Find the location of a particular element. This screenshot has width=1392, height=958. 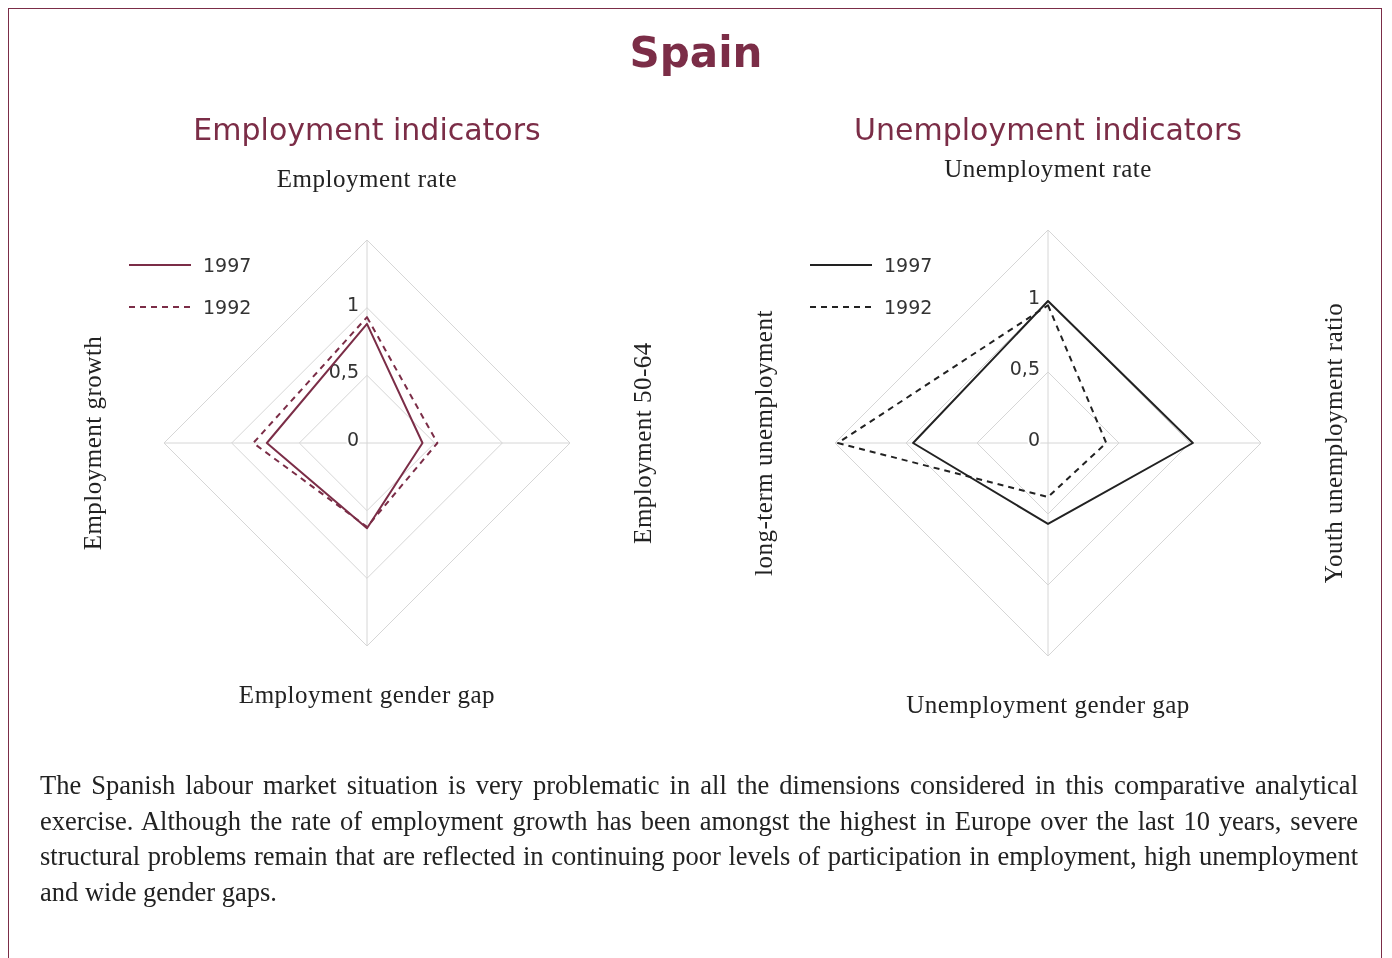

chart-title: Unemployment indicators is located at coordinates (1048, 129).